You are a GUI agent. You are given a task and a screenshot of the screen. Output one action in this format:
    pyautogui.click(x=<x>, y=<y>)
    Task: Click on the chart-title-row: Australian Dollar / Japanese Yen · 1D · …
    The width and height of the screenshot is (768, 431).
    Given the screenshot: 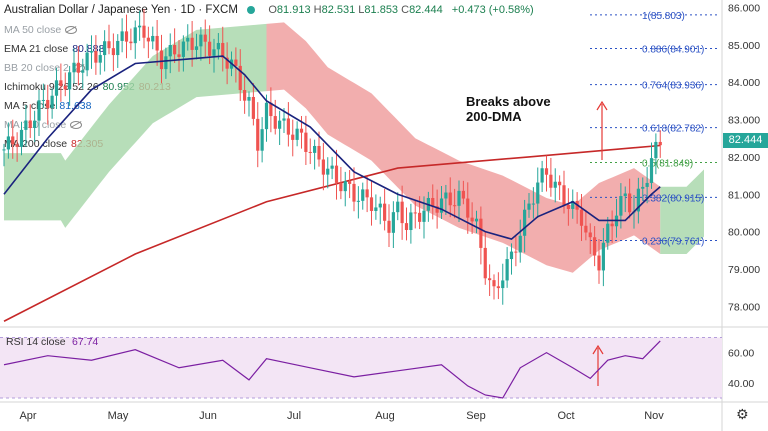 What is the action you would take?
    pyautogui.click(x=269, y=10)
    